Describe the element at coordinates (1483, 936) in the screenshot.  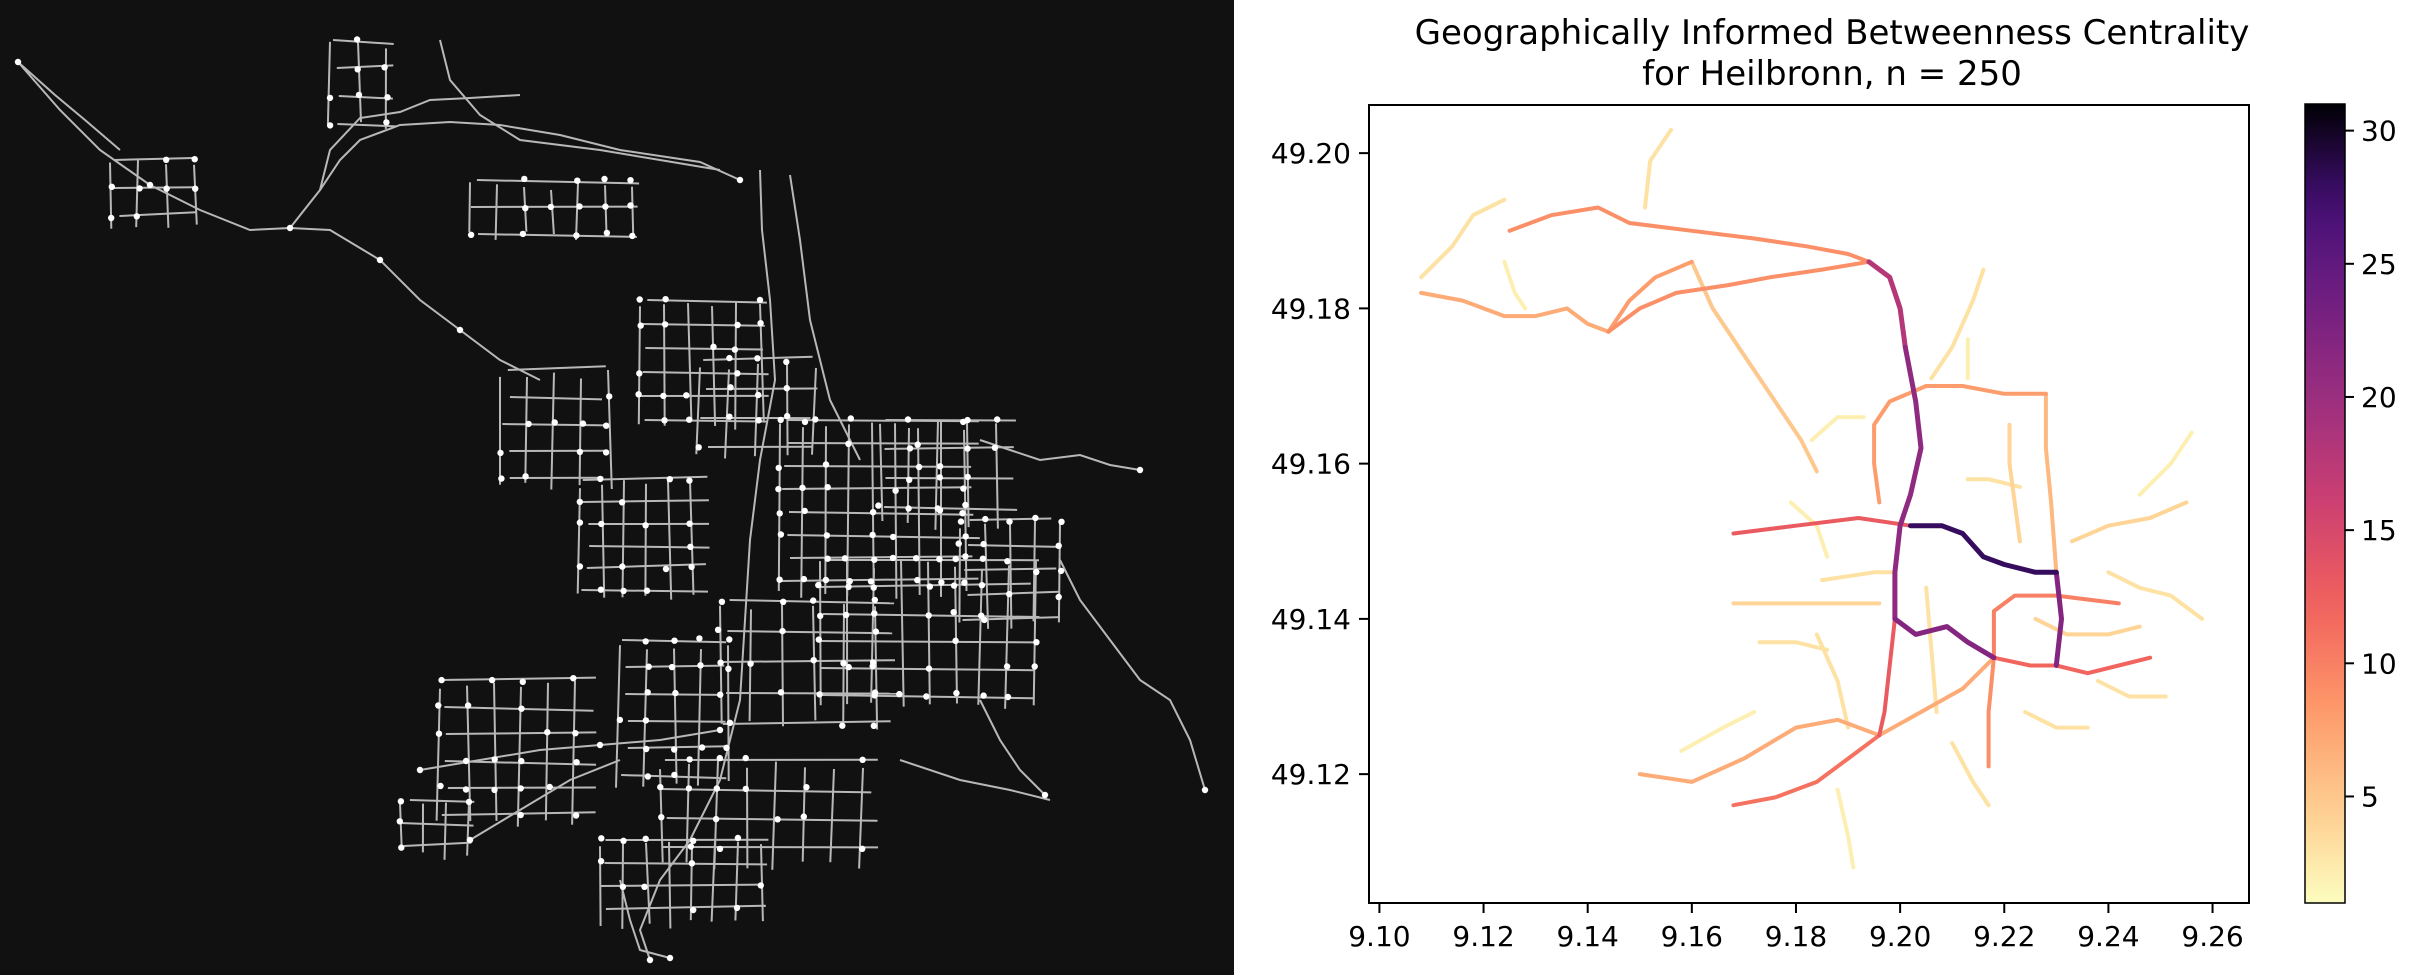
I see `x-tick-label-1: 9.12` at that location.